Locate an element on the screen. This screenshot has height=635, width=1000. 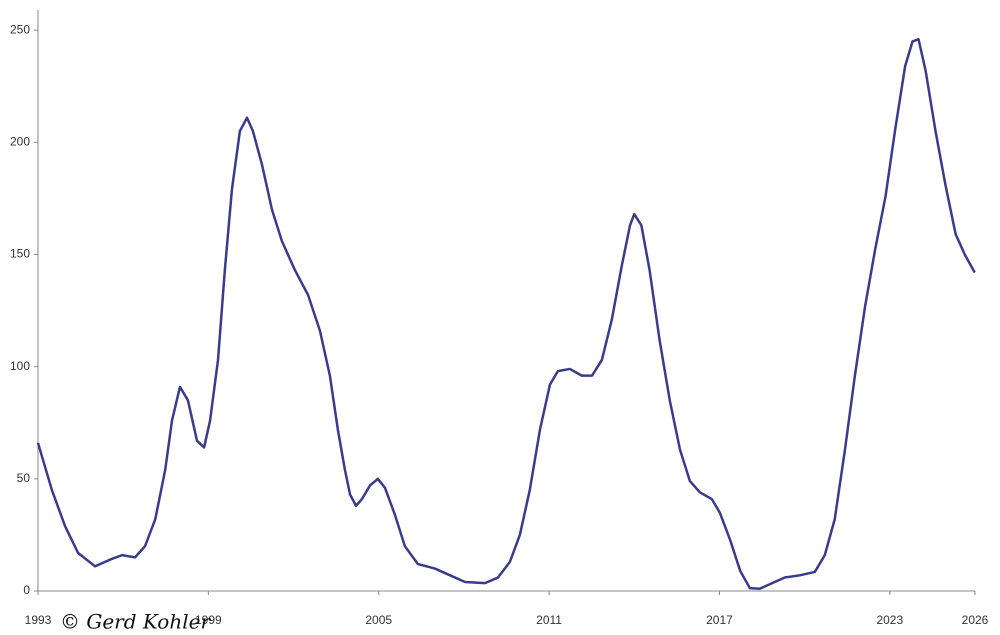
y-tick-label: 200 is located at coordinates (20, 142).